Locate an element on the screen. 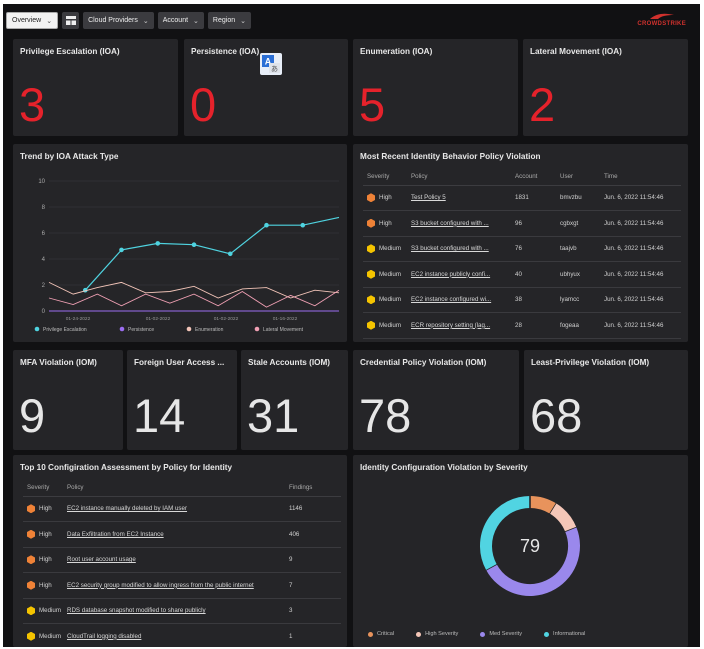 This screenshot has width=704, height=649. region-dropdown: Region ⌄ is located at coordinates (229, 20).